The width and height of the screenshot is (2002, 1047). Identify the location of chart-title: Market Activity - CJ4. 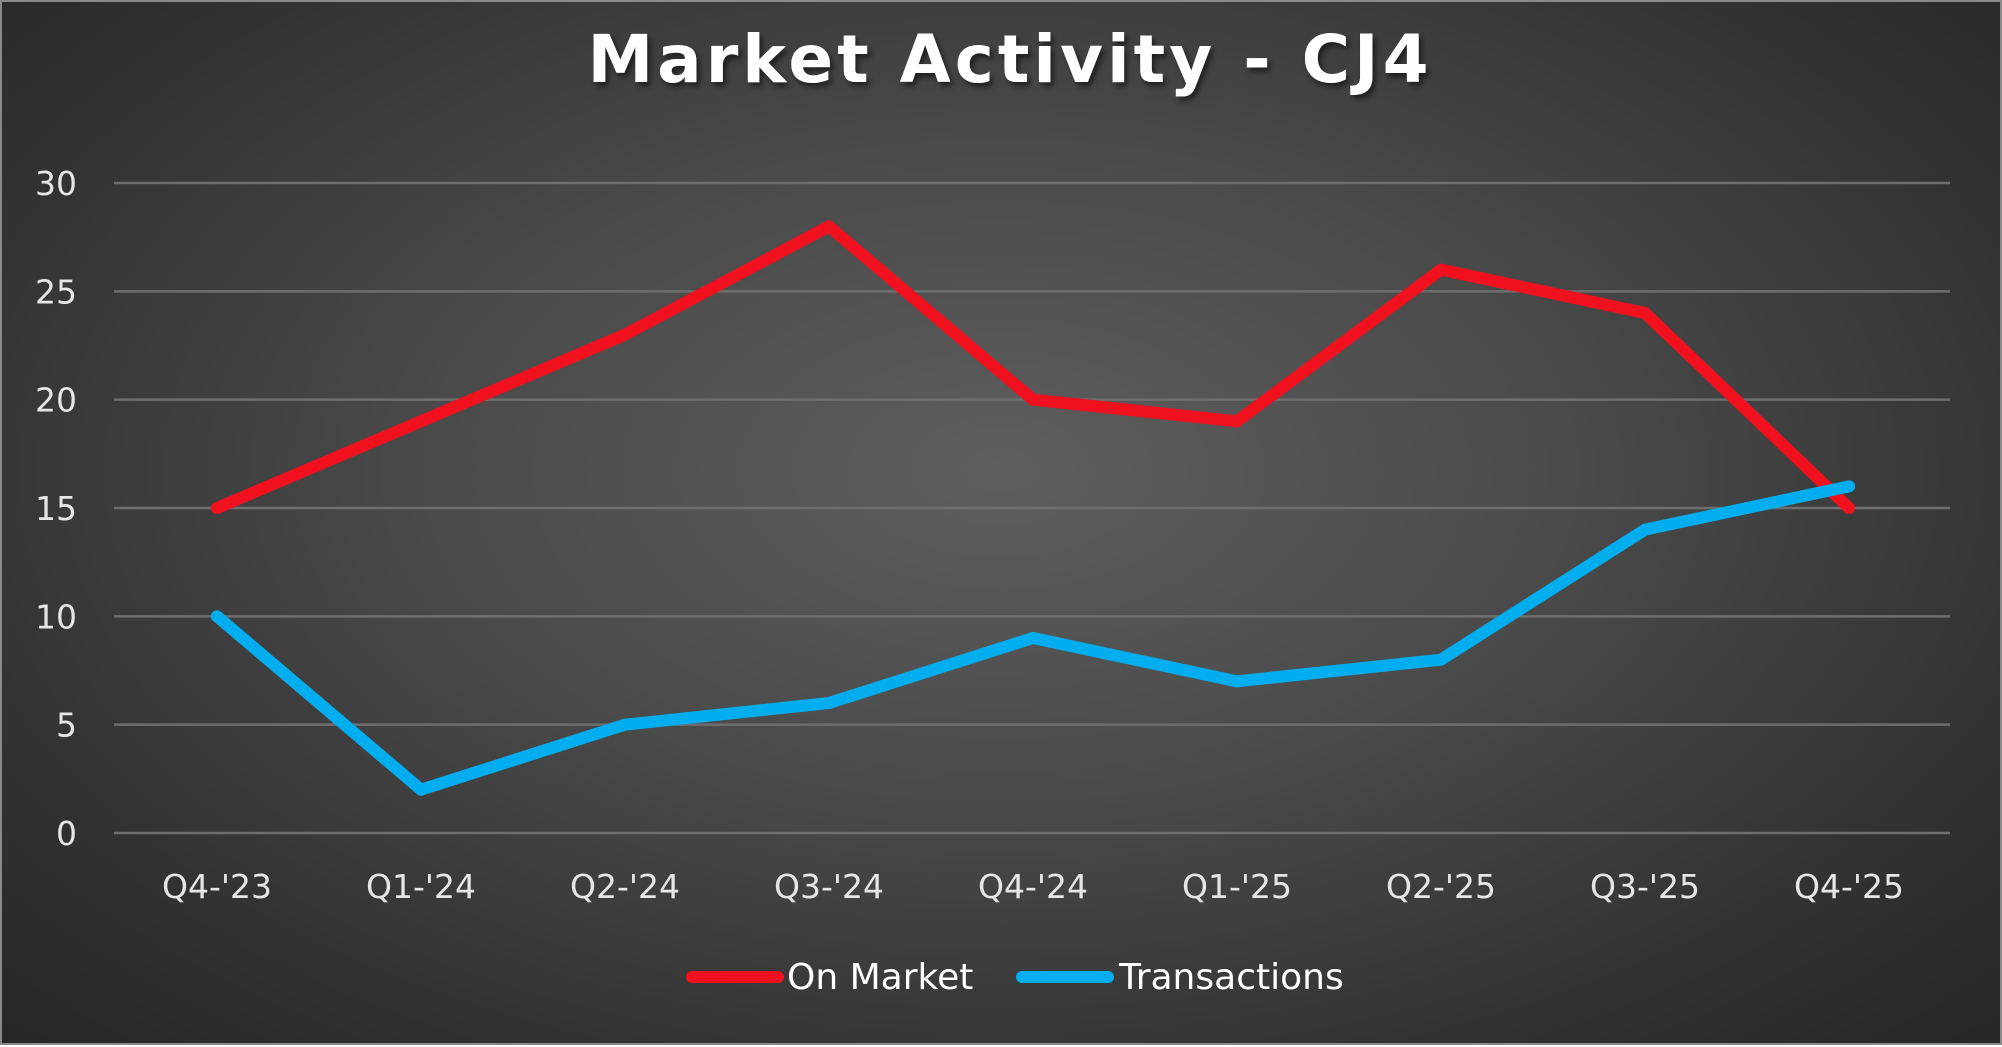
(1009, 59).